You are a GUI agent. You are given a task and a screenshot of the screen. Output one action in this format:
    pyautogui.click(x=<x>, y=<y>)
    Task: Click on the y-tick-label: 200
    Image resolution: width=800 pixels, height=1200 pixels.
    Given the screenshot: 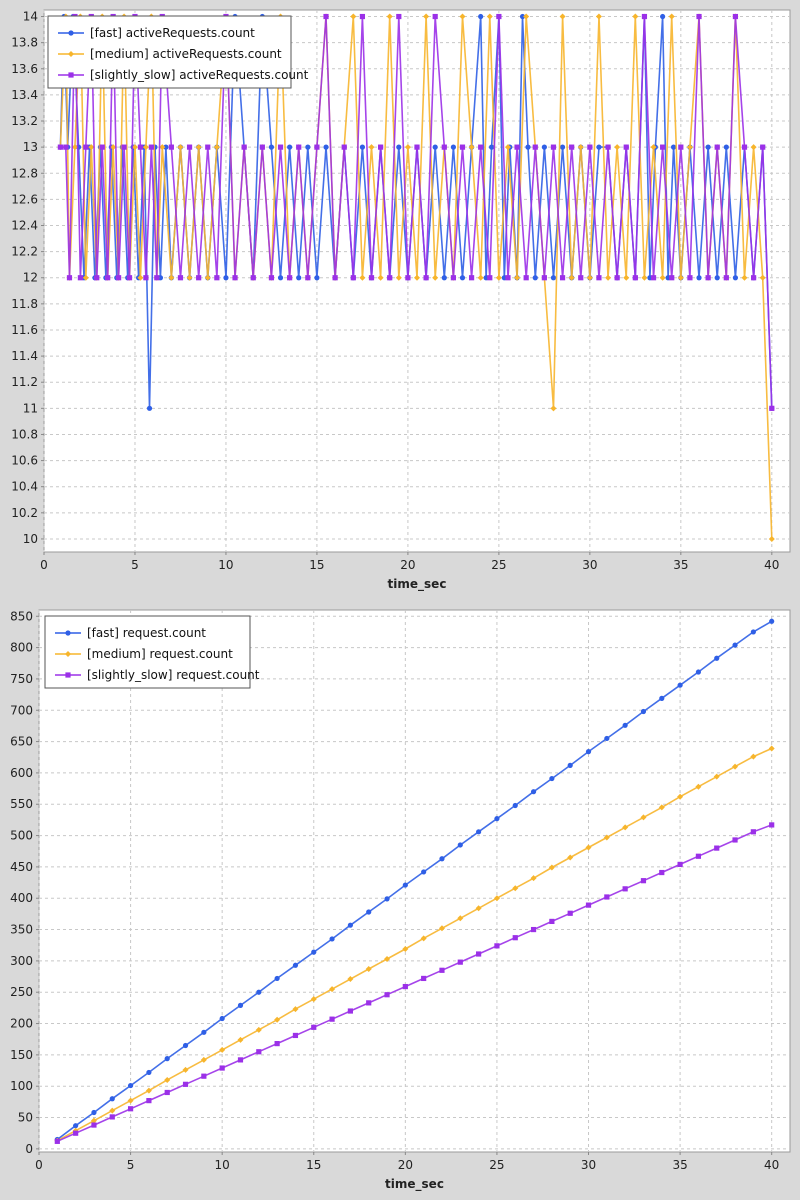 What is the action you would take?
    pyautogui.click(x=21, y=1024)
    